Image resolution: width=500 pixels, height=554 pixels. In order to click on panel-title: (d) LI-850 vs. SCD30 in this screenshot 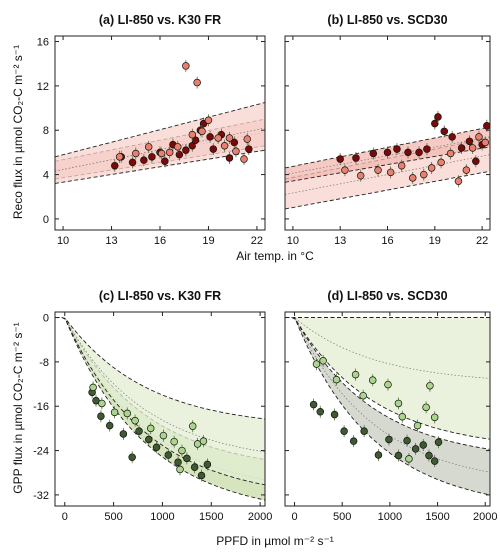, I will do `click(387, 296)`.